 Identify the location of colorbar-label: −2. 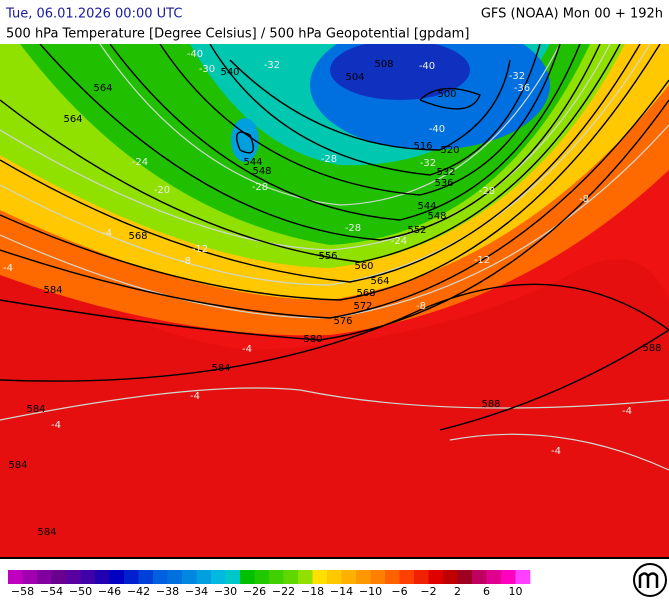
(428, 591).